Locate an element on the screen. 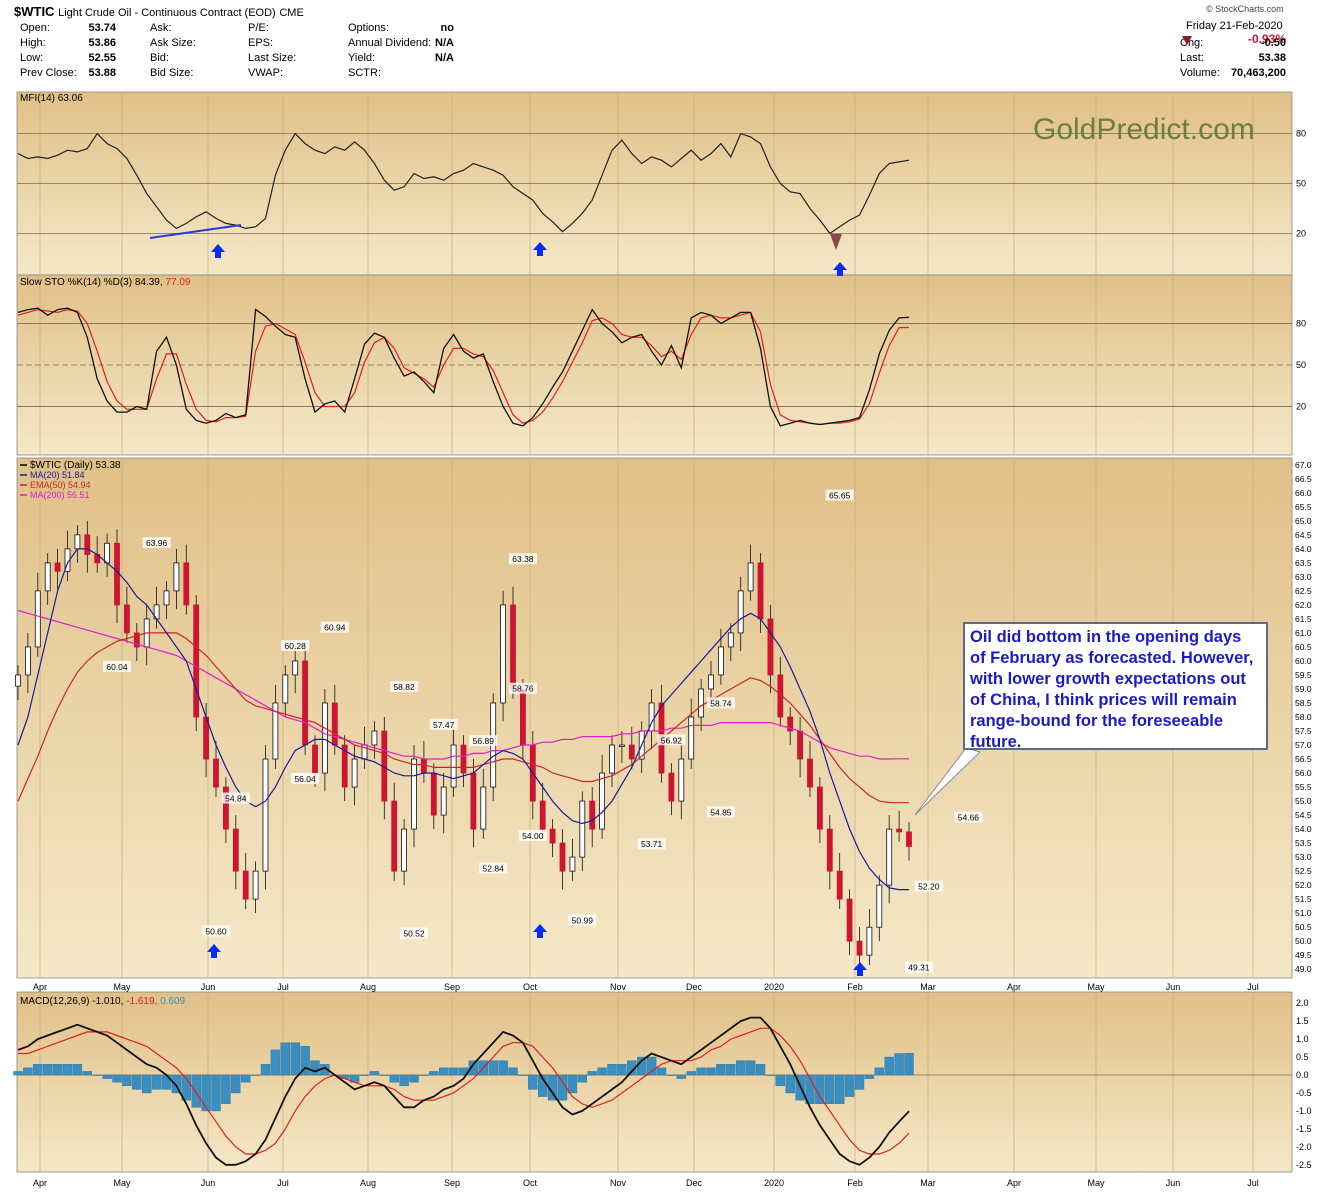 This screenshot has height=1192, width=1340. quote-label: Last: is located at coordinates (1192, 58).